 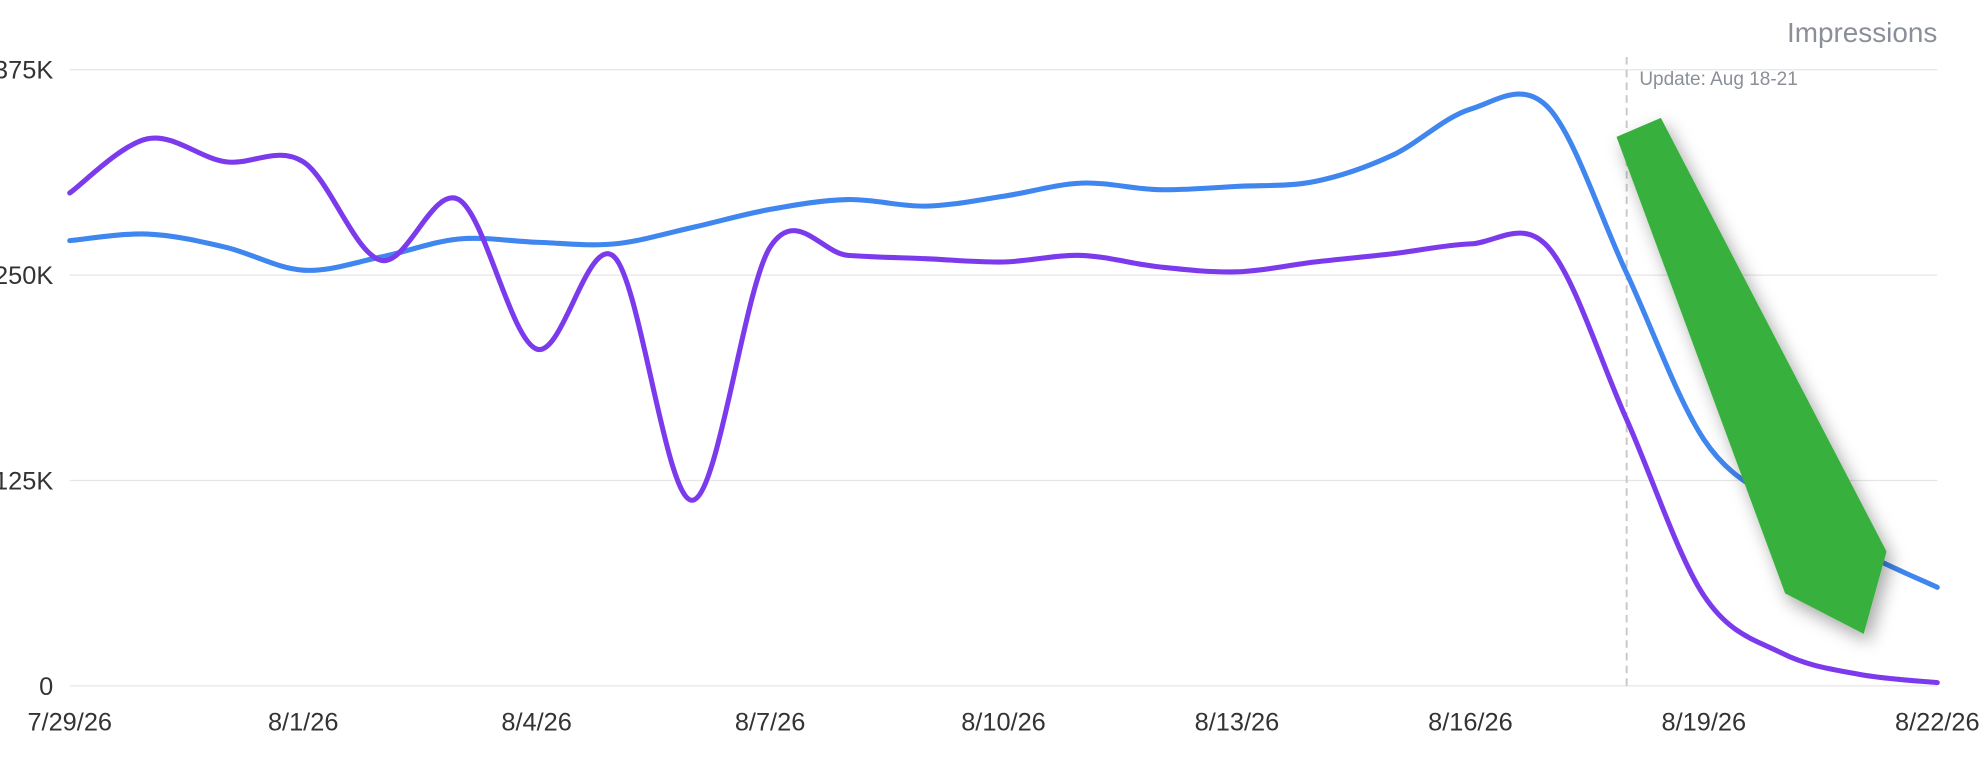 I want to click on y-tick-label: 375K, so click(x=26, y=71).